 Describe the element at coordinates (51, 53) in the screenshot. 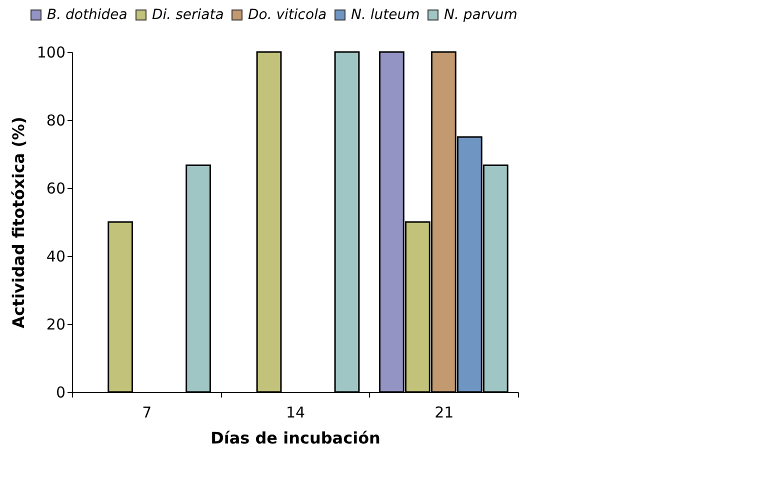

I see `y-tick-label: 100` at that location.